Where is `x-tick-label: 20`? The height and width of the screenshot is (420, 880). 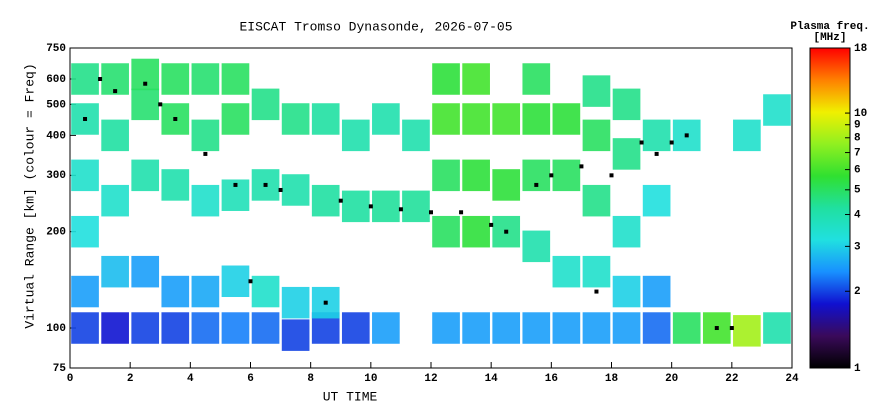
x-tick-label: 20 is located at coordinates (671, 379).